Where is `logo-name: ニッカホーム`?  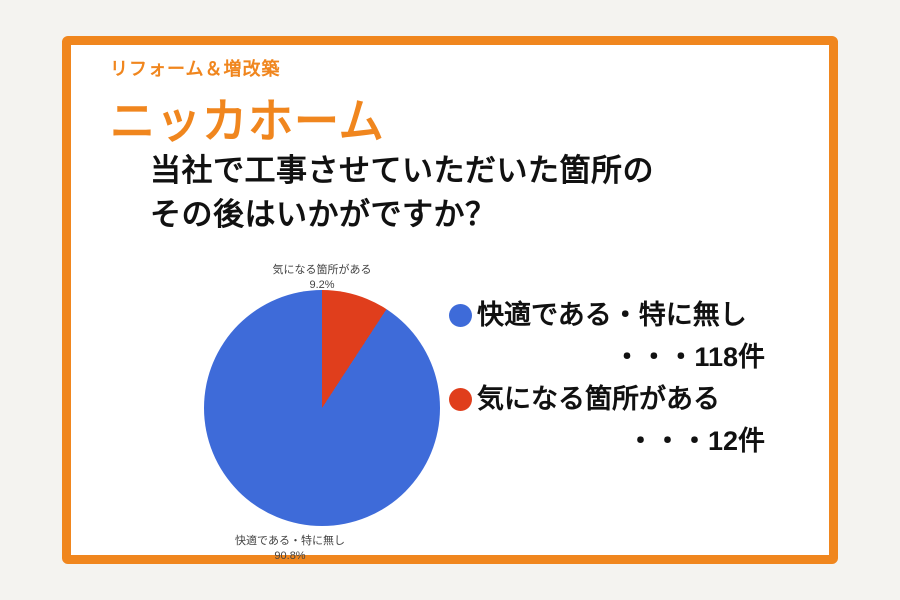
logo-name: ニッカホーム is located at coordinates (247, 121).